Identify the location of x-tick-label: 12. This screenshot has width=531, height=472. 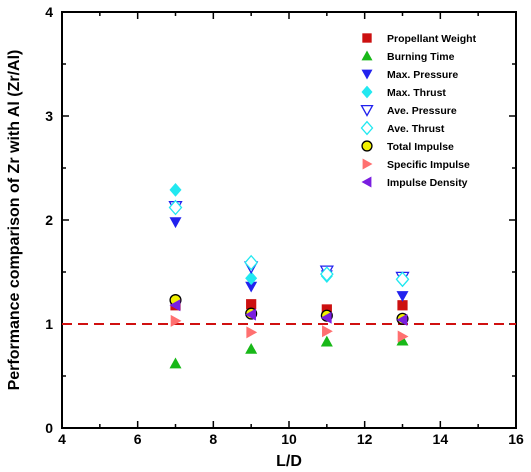
(365, 439).